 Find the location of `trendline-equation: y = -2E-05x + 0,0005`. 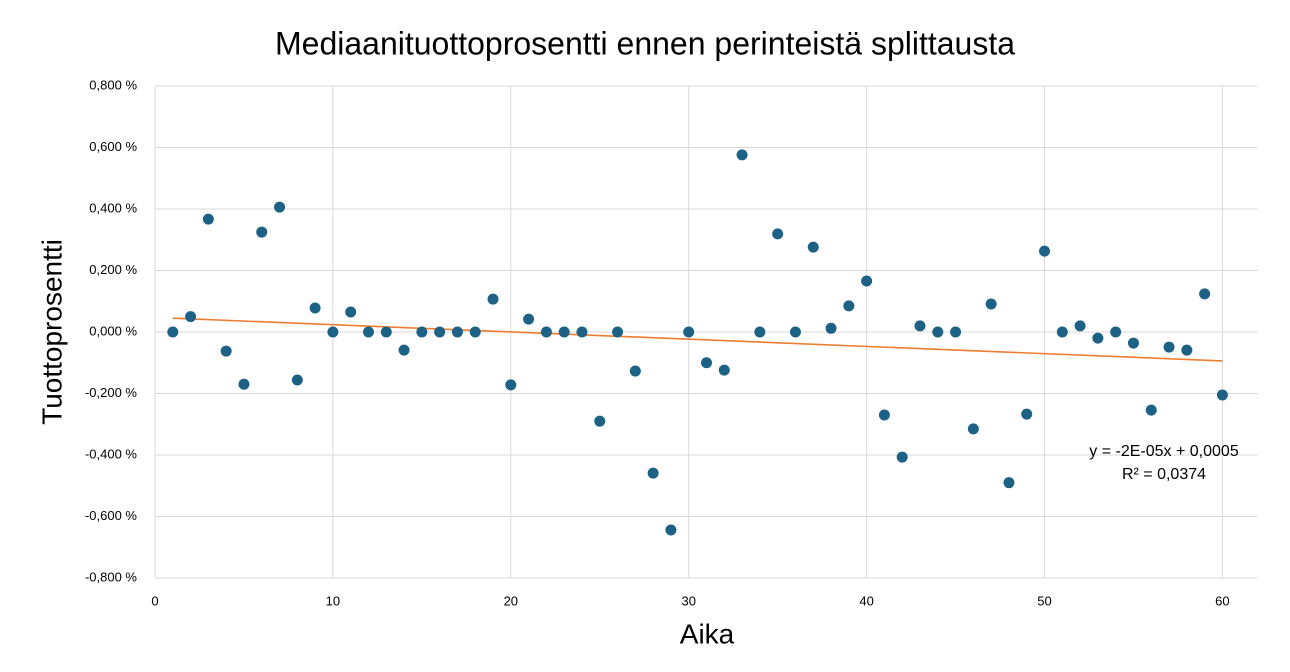

trendline-equation: y = -2E-05x + 0,0005 is located at coordinates (1164, 451).